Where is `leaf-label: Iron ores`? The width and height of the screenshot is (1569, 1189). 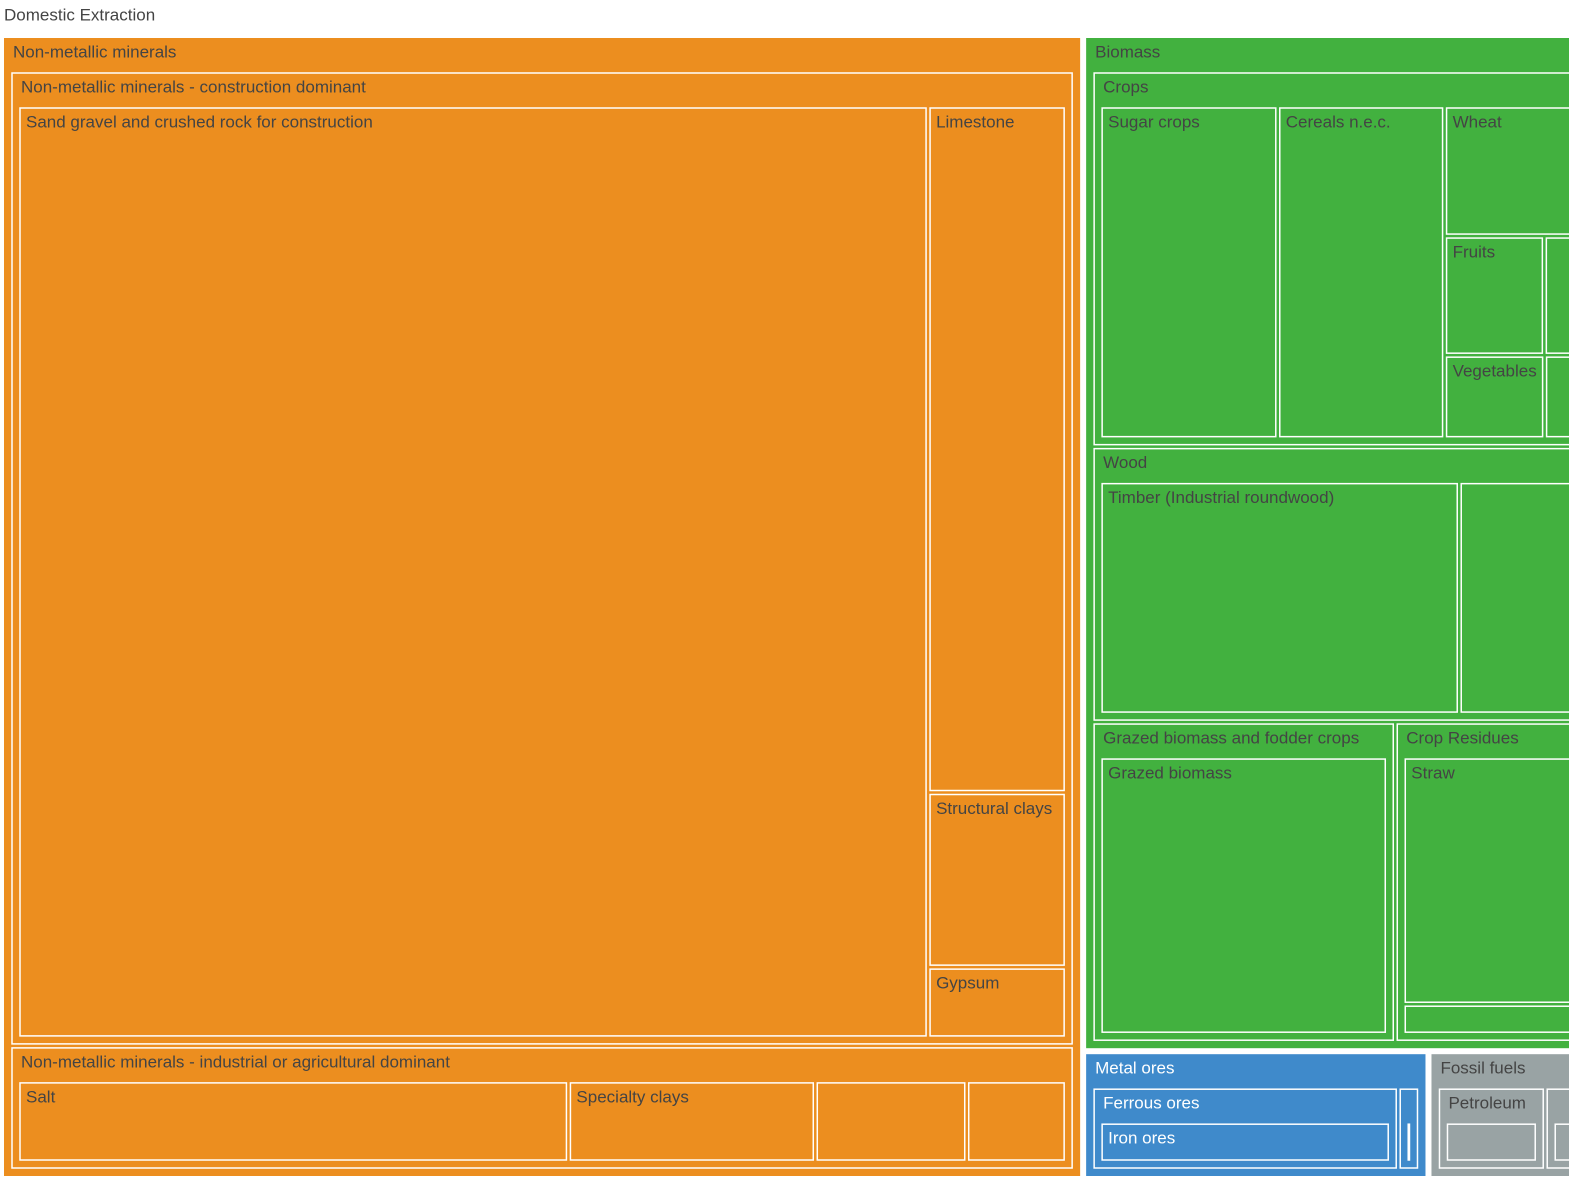 leaf-label: Iron ores is located at coordinates (1141, 1138).